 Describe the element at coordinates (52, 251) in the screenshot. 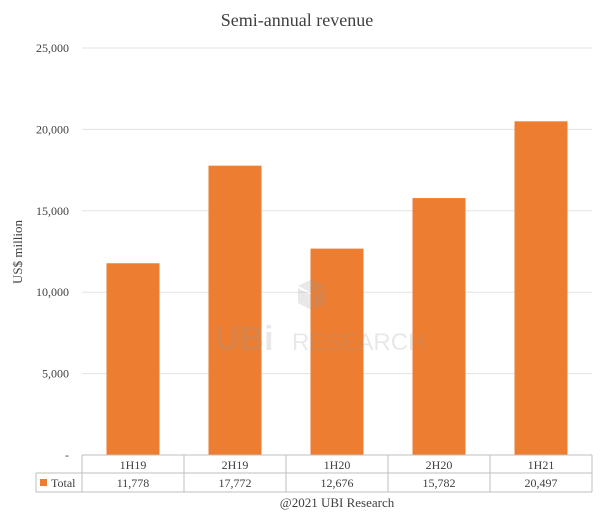

I see `y-axis-ticks: - 5,000 10,000 15,000 20,000 25,000` at that location.